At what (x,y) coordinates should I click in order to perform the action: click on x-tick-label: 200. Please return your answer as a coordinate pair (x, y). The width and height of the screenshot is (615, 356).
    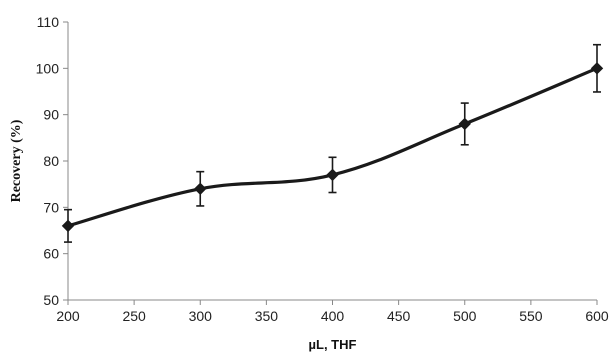
    Looking at the image, I should click on (68, 316).